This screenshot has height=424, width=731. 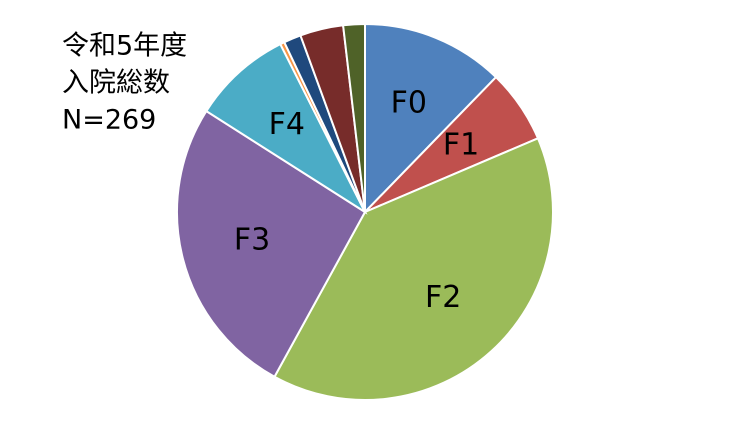 What do you see at coordinates (461, 145) in the screenshot?
I see `slice-label: F1` at bounding box center [461, 145].